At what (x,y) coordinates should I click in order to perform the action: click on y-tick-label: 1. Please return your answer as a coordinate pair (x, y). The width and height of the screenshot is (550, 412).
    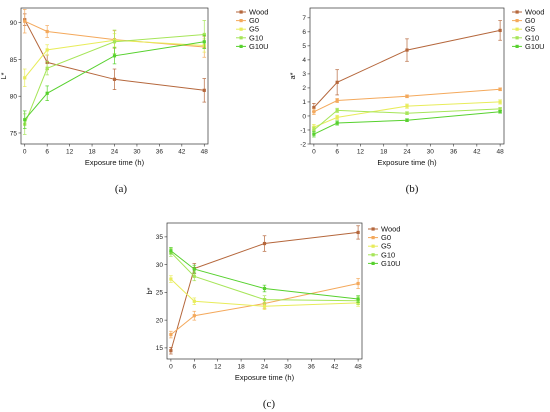
    Looking at the image, I should click on (304, 102).